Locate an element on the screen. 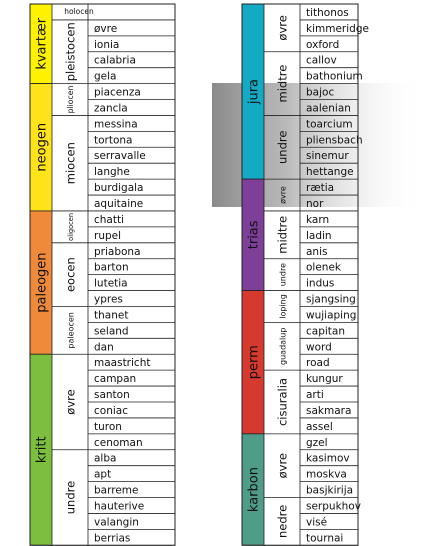 The image size is (425, 546). stage-label: serravalle is located at coordinates (120, 156).